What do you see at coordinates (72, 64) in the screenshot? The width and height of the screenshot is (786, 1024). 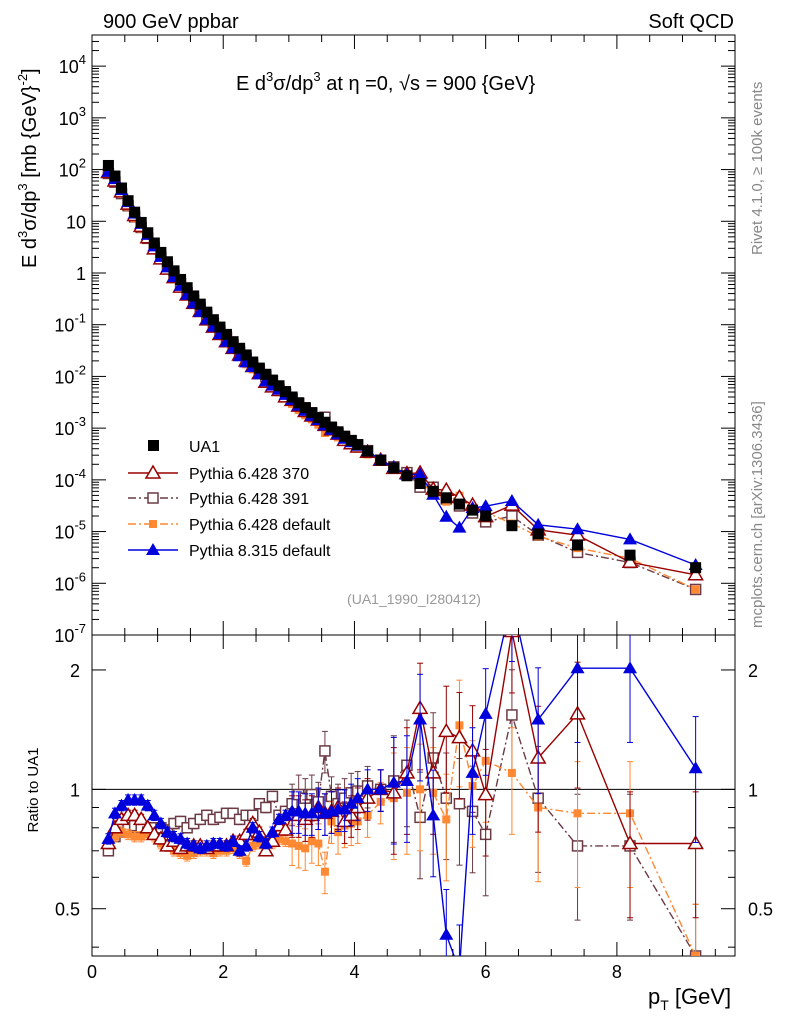 I see `main-ytick-label: 10⁴` at bounding box center [72, 64].